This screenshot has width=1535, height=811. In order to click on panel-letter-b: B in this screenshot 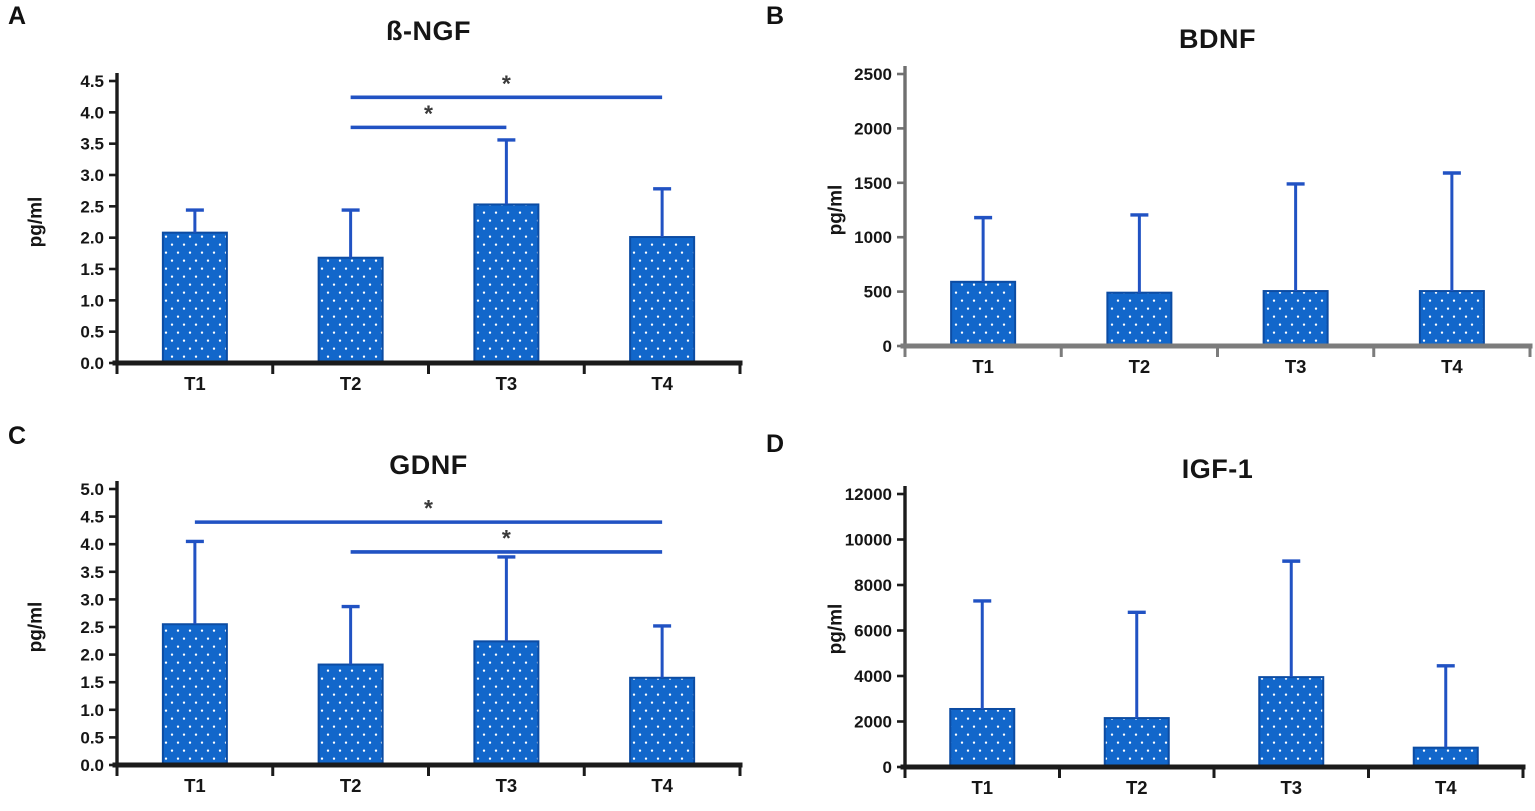, I will do `click(775, 16)`.